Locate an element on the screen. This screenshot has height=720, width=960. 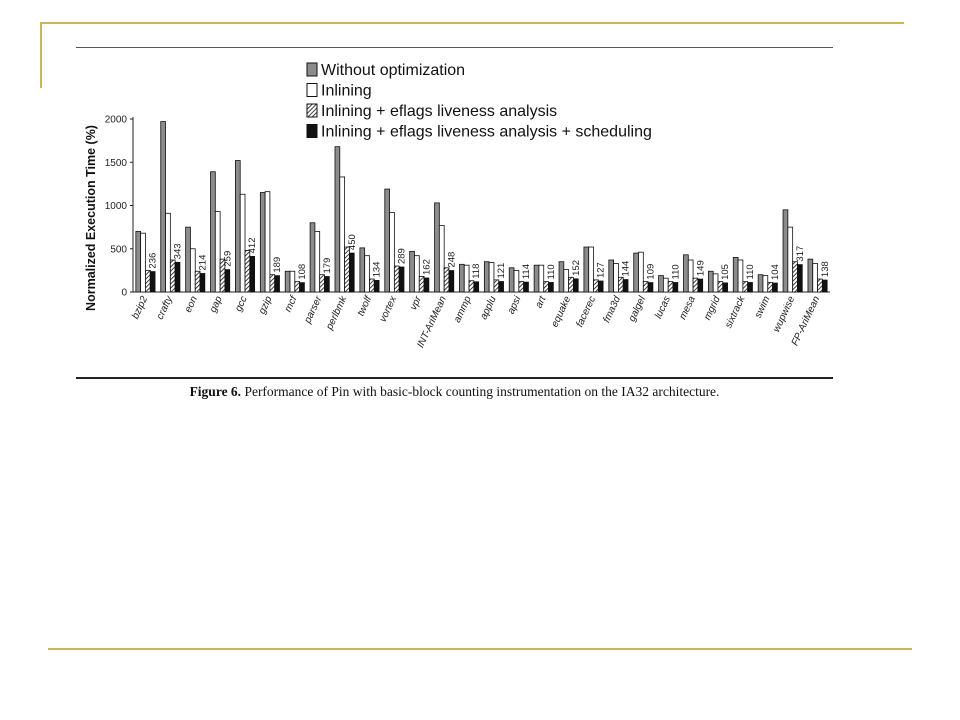
x-tick-label: mgrid is located at coordinates (712, 308).